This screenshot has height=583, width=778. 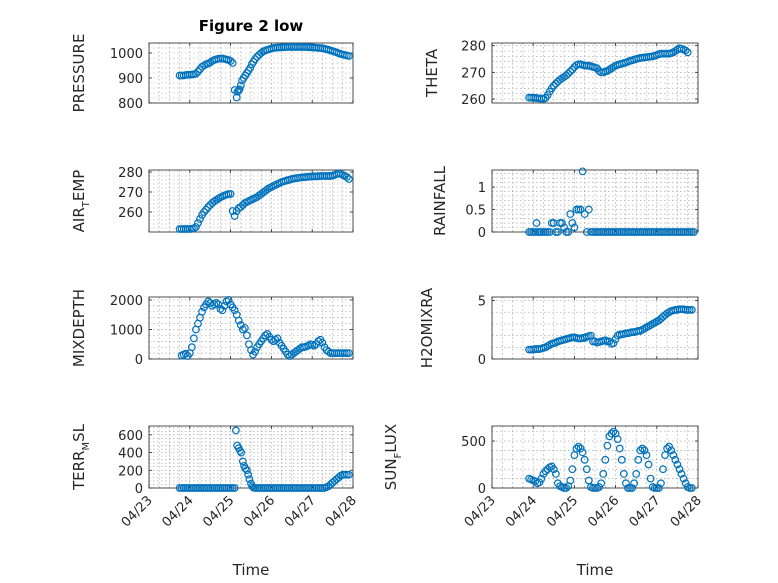 I want to click on y-tick-label: 1000, so click(x=126, y=54).